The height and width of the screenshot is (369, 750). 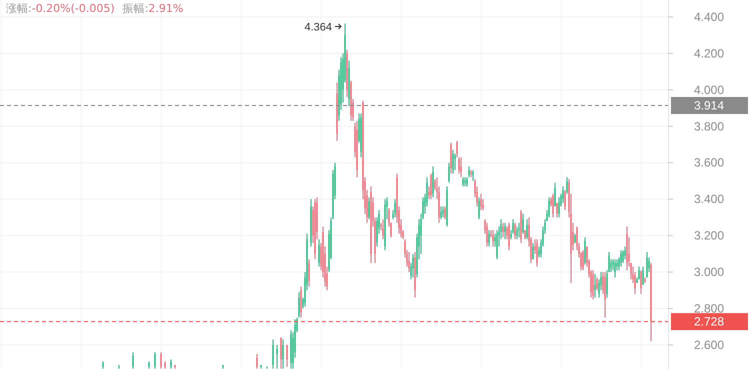 What do you see at coordinates (709, 89) in the screenshot?
I see `y-tick-label: 4.000` at bounding box center [709, 89].